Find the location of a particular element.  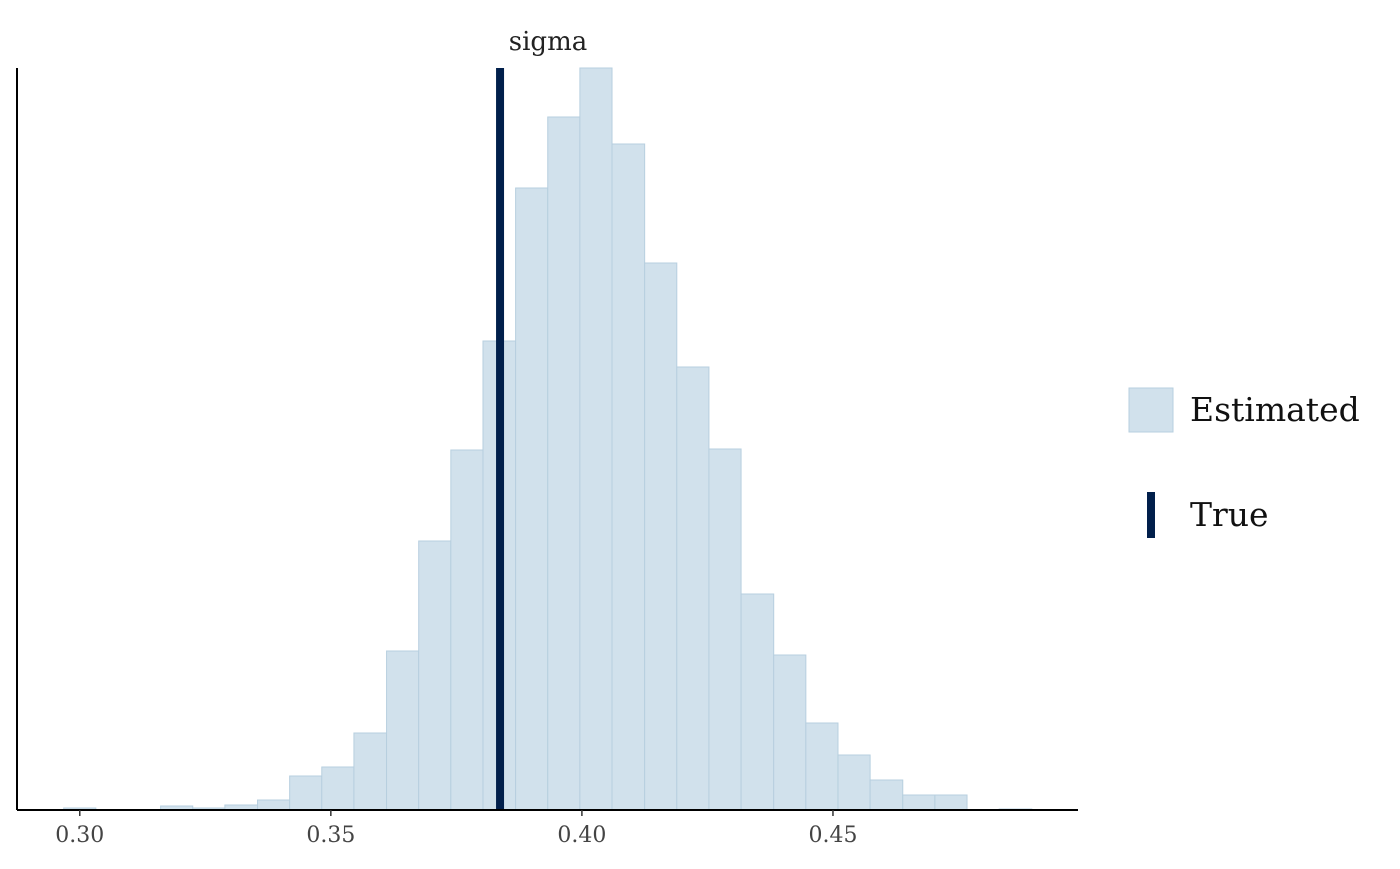

legend-label: Estimated is located at coordinates (1275, 409).